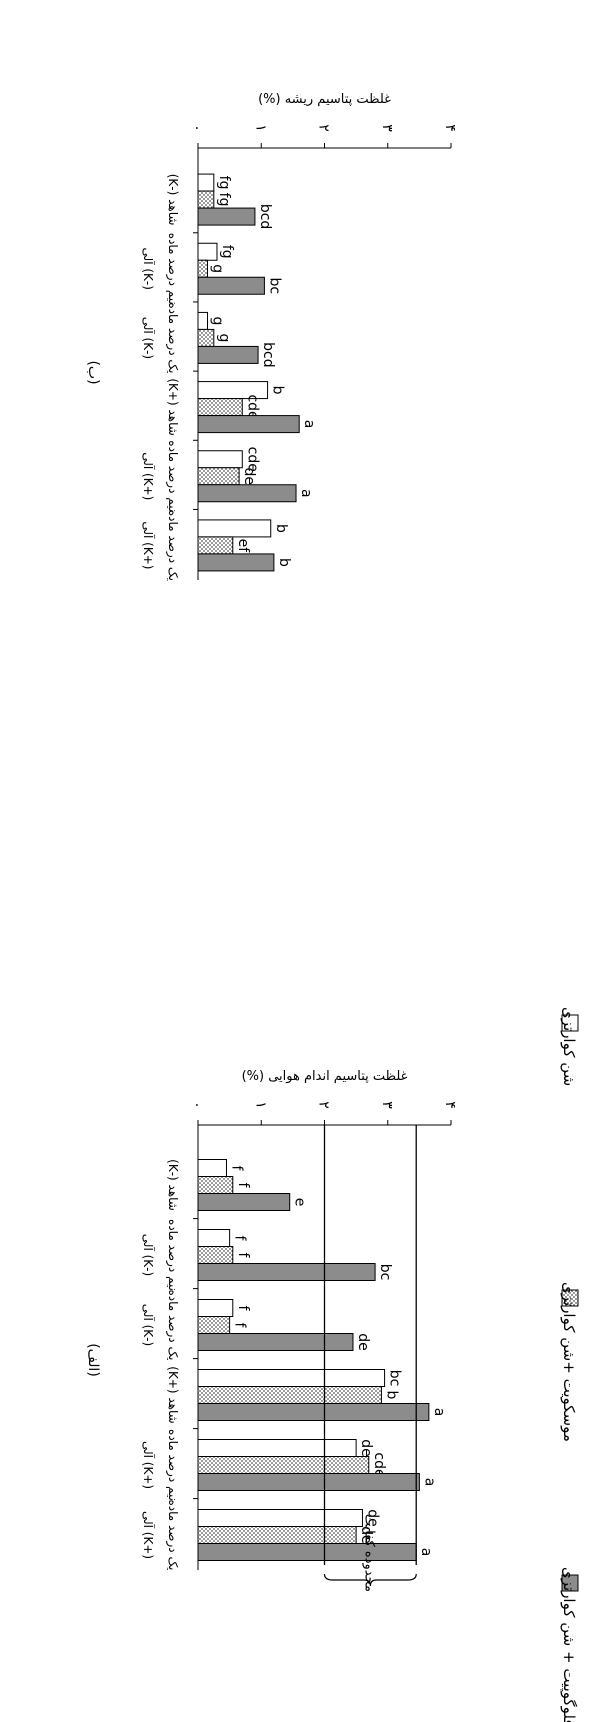 This screenshot has width=599, height=1722. Describe the element at coordinates (243, 546) in the screenshot. I see `bar-letter-label: ef` at that location.